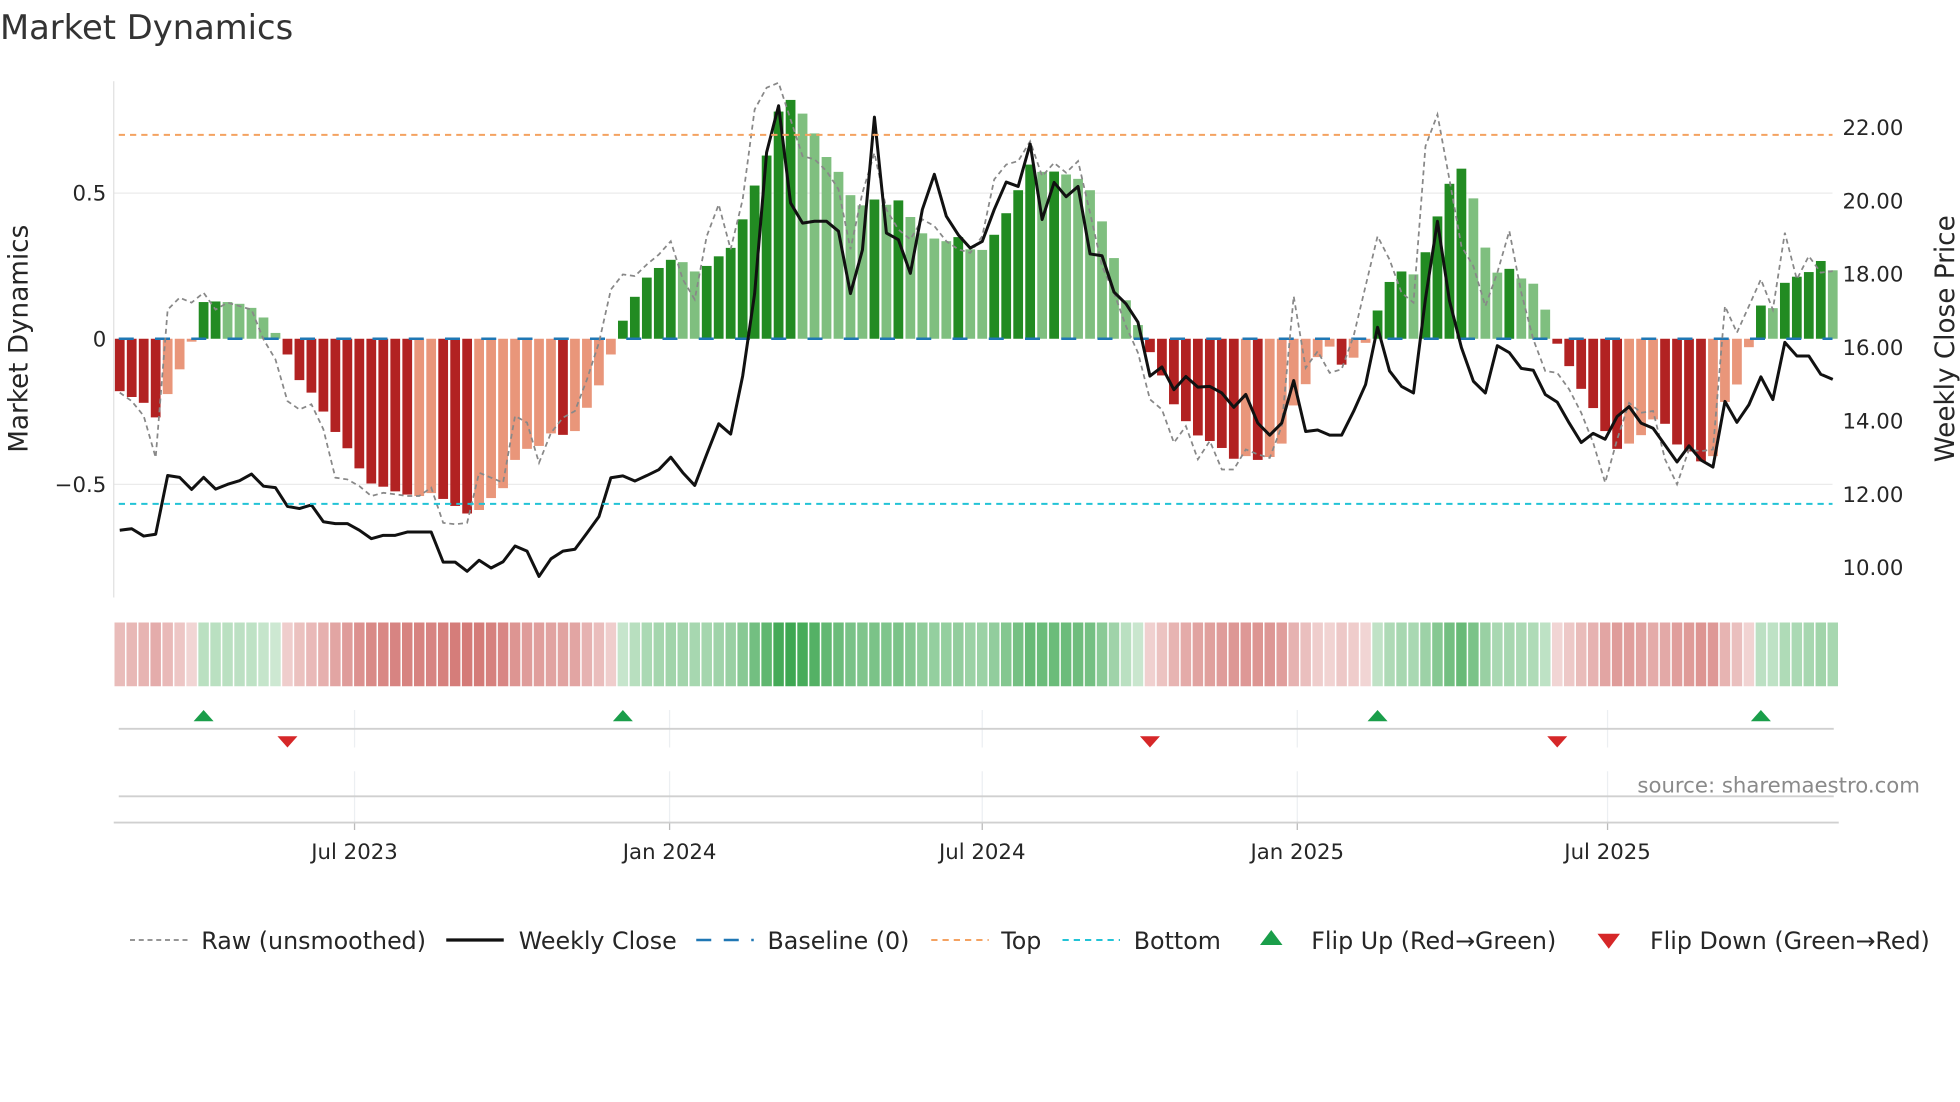 Image resolution: width=1960 pixels, height=1102 pixels. Describe the element at coordinates (1141, 941) in the screenshot. I see `legend-bottom: Bottom` at that location.